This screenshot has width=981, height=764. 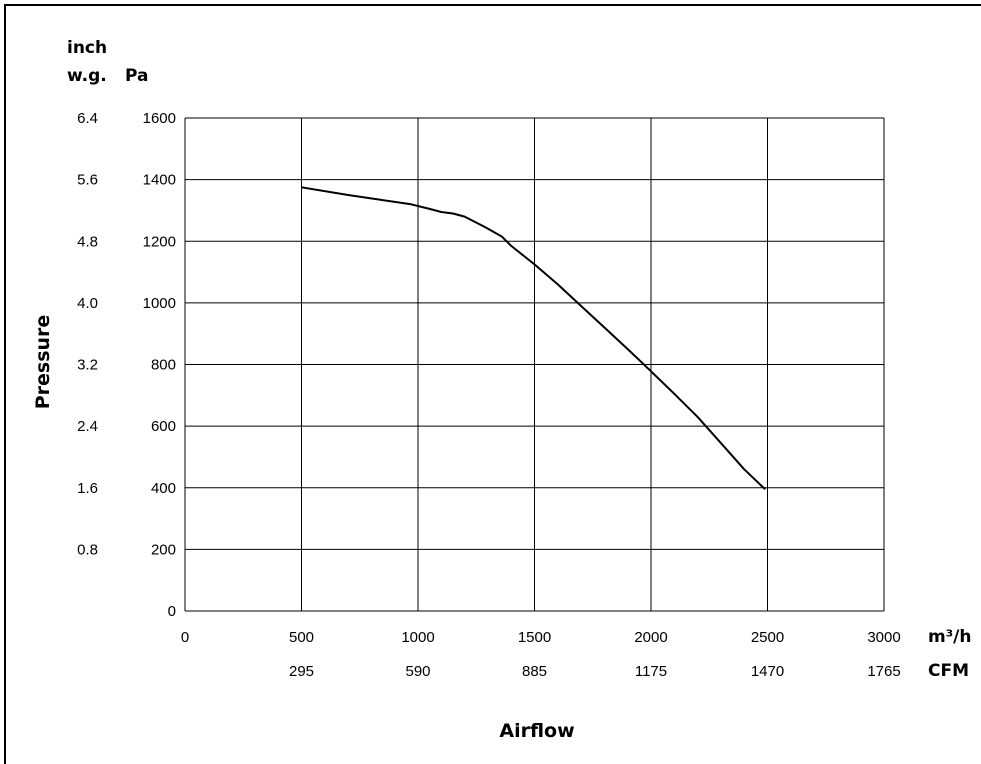 What do you see at coordinates (163, 365) in the screenshot?
I see `y-tick-label-4: 800` at bounding box center [163, 365].